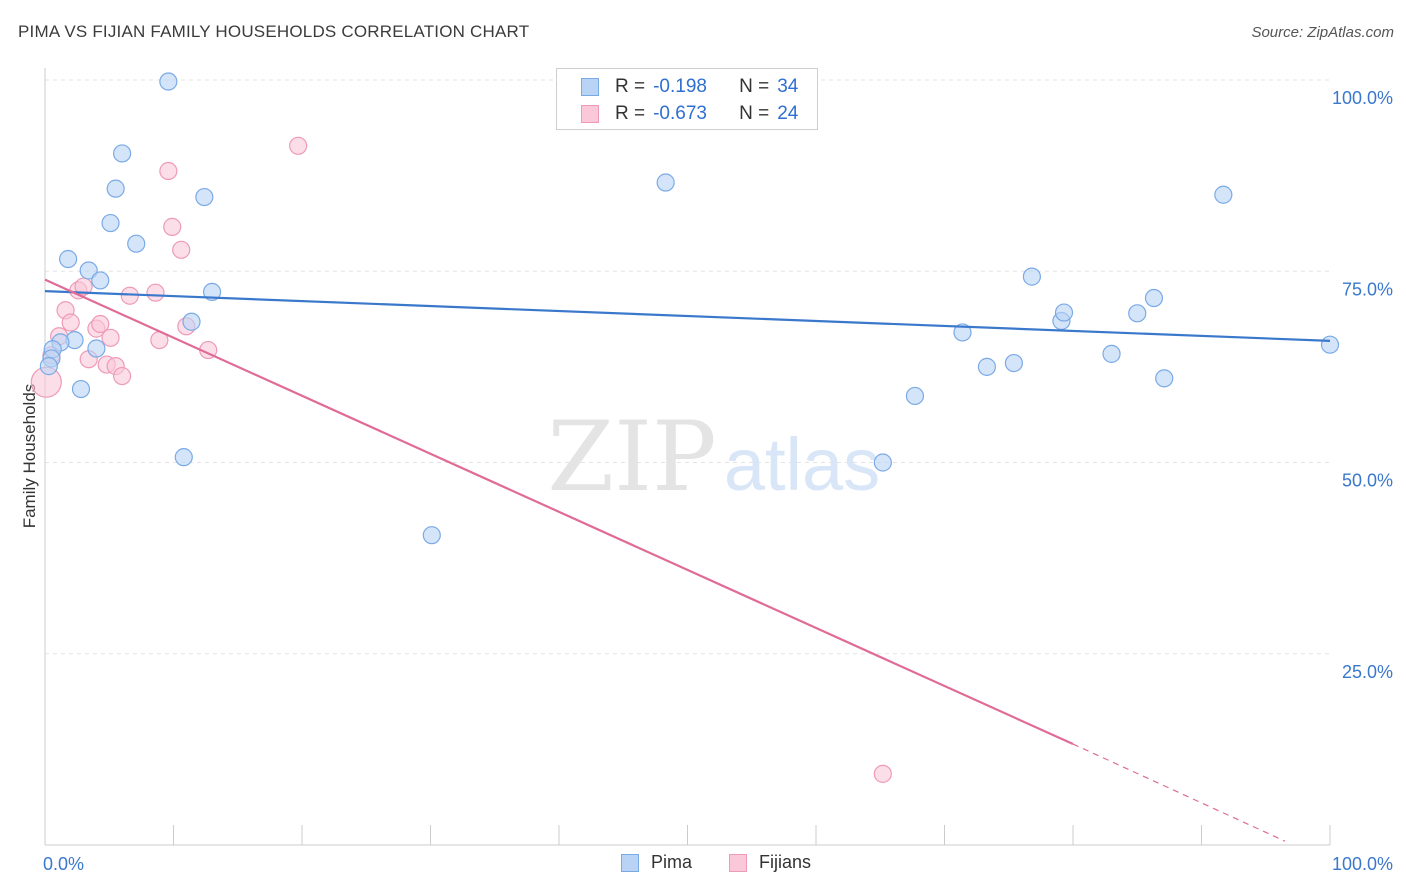 Image resolution: width=1406 pixels, height=892 pixels. What do you see at coordinates (672, 862) in the screenshot?
I see `legend-label-pima: Pima` at bounding box center [672, 862].